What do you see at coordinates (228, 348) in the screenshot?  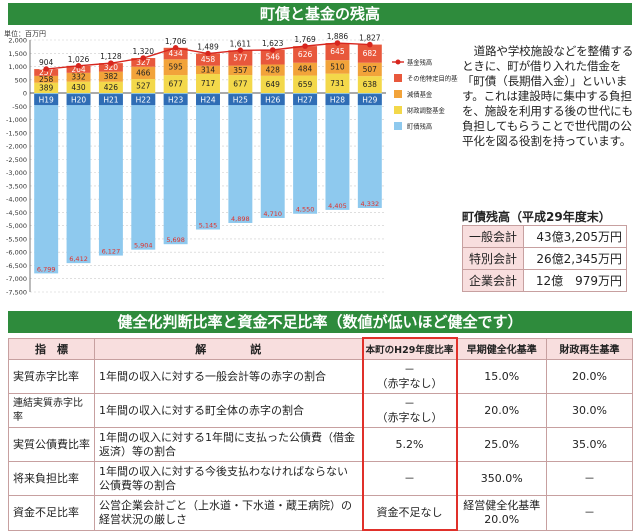 I see `header-explanation: 解 説` at bounding box center [228, 348].